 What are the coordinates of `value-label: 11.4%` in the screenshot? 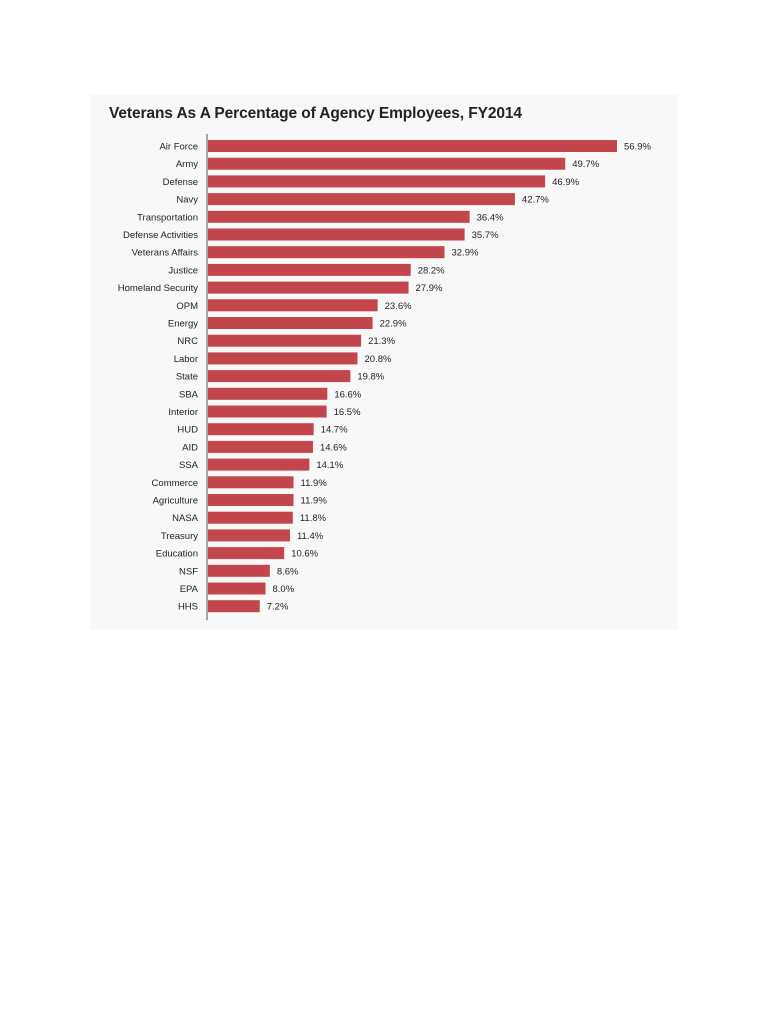 It's located at (310, 536).